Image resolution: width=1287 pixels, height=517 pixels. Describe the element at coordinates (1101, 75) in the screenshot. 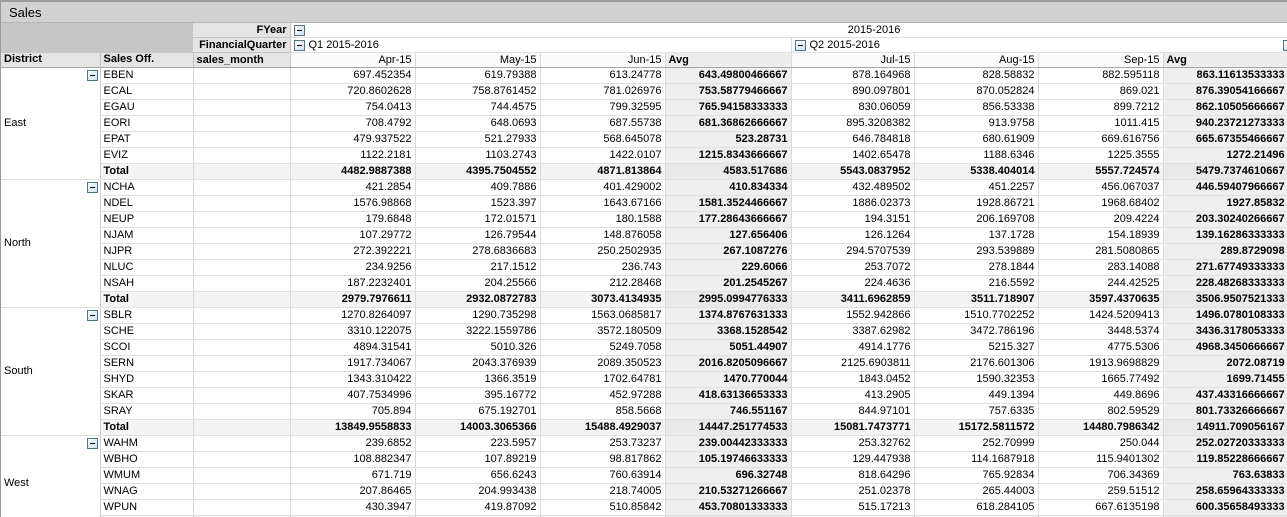

I see `value-cell: 882.595118` at that location.